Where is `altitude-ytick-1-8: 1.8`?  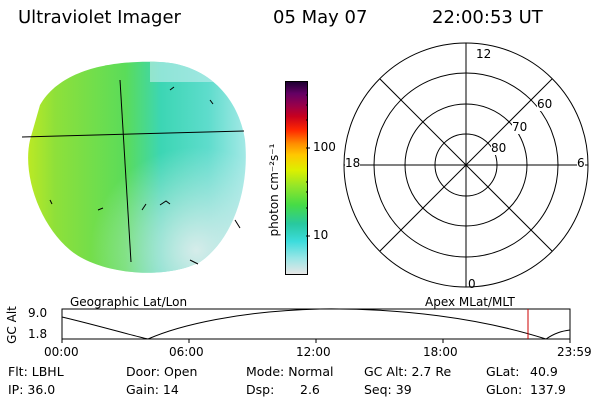 altitude-ytick-1-8: 1.8 is located at coordinates (38, 334).